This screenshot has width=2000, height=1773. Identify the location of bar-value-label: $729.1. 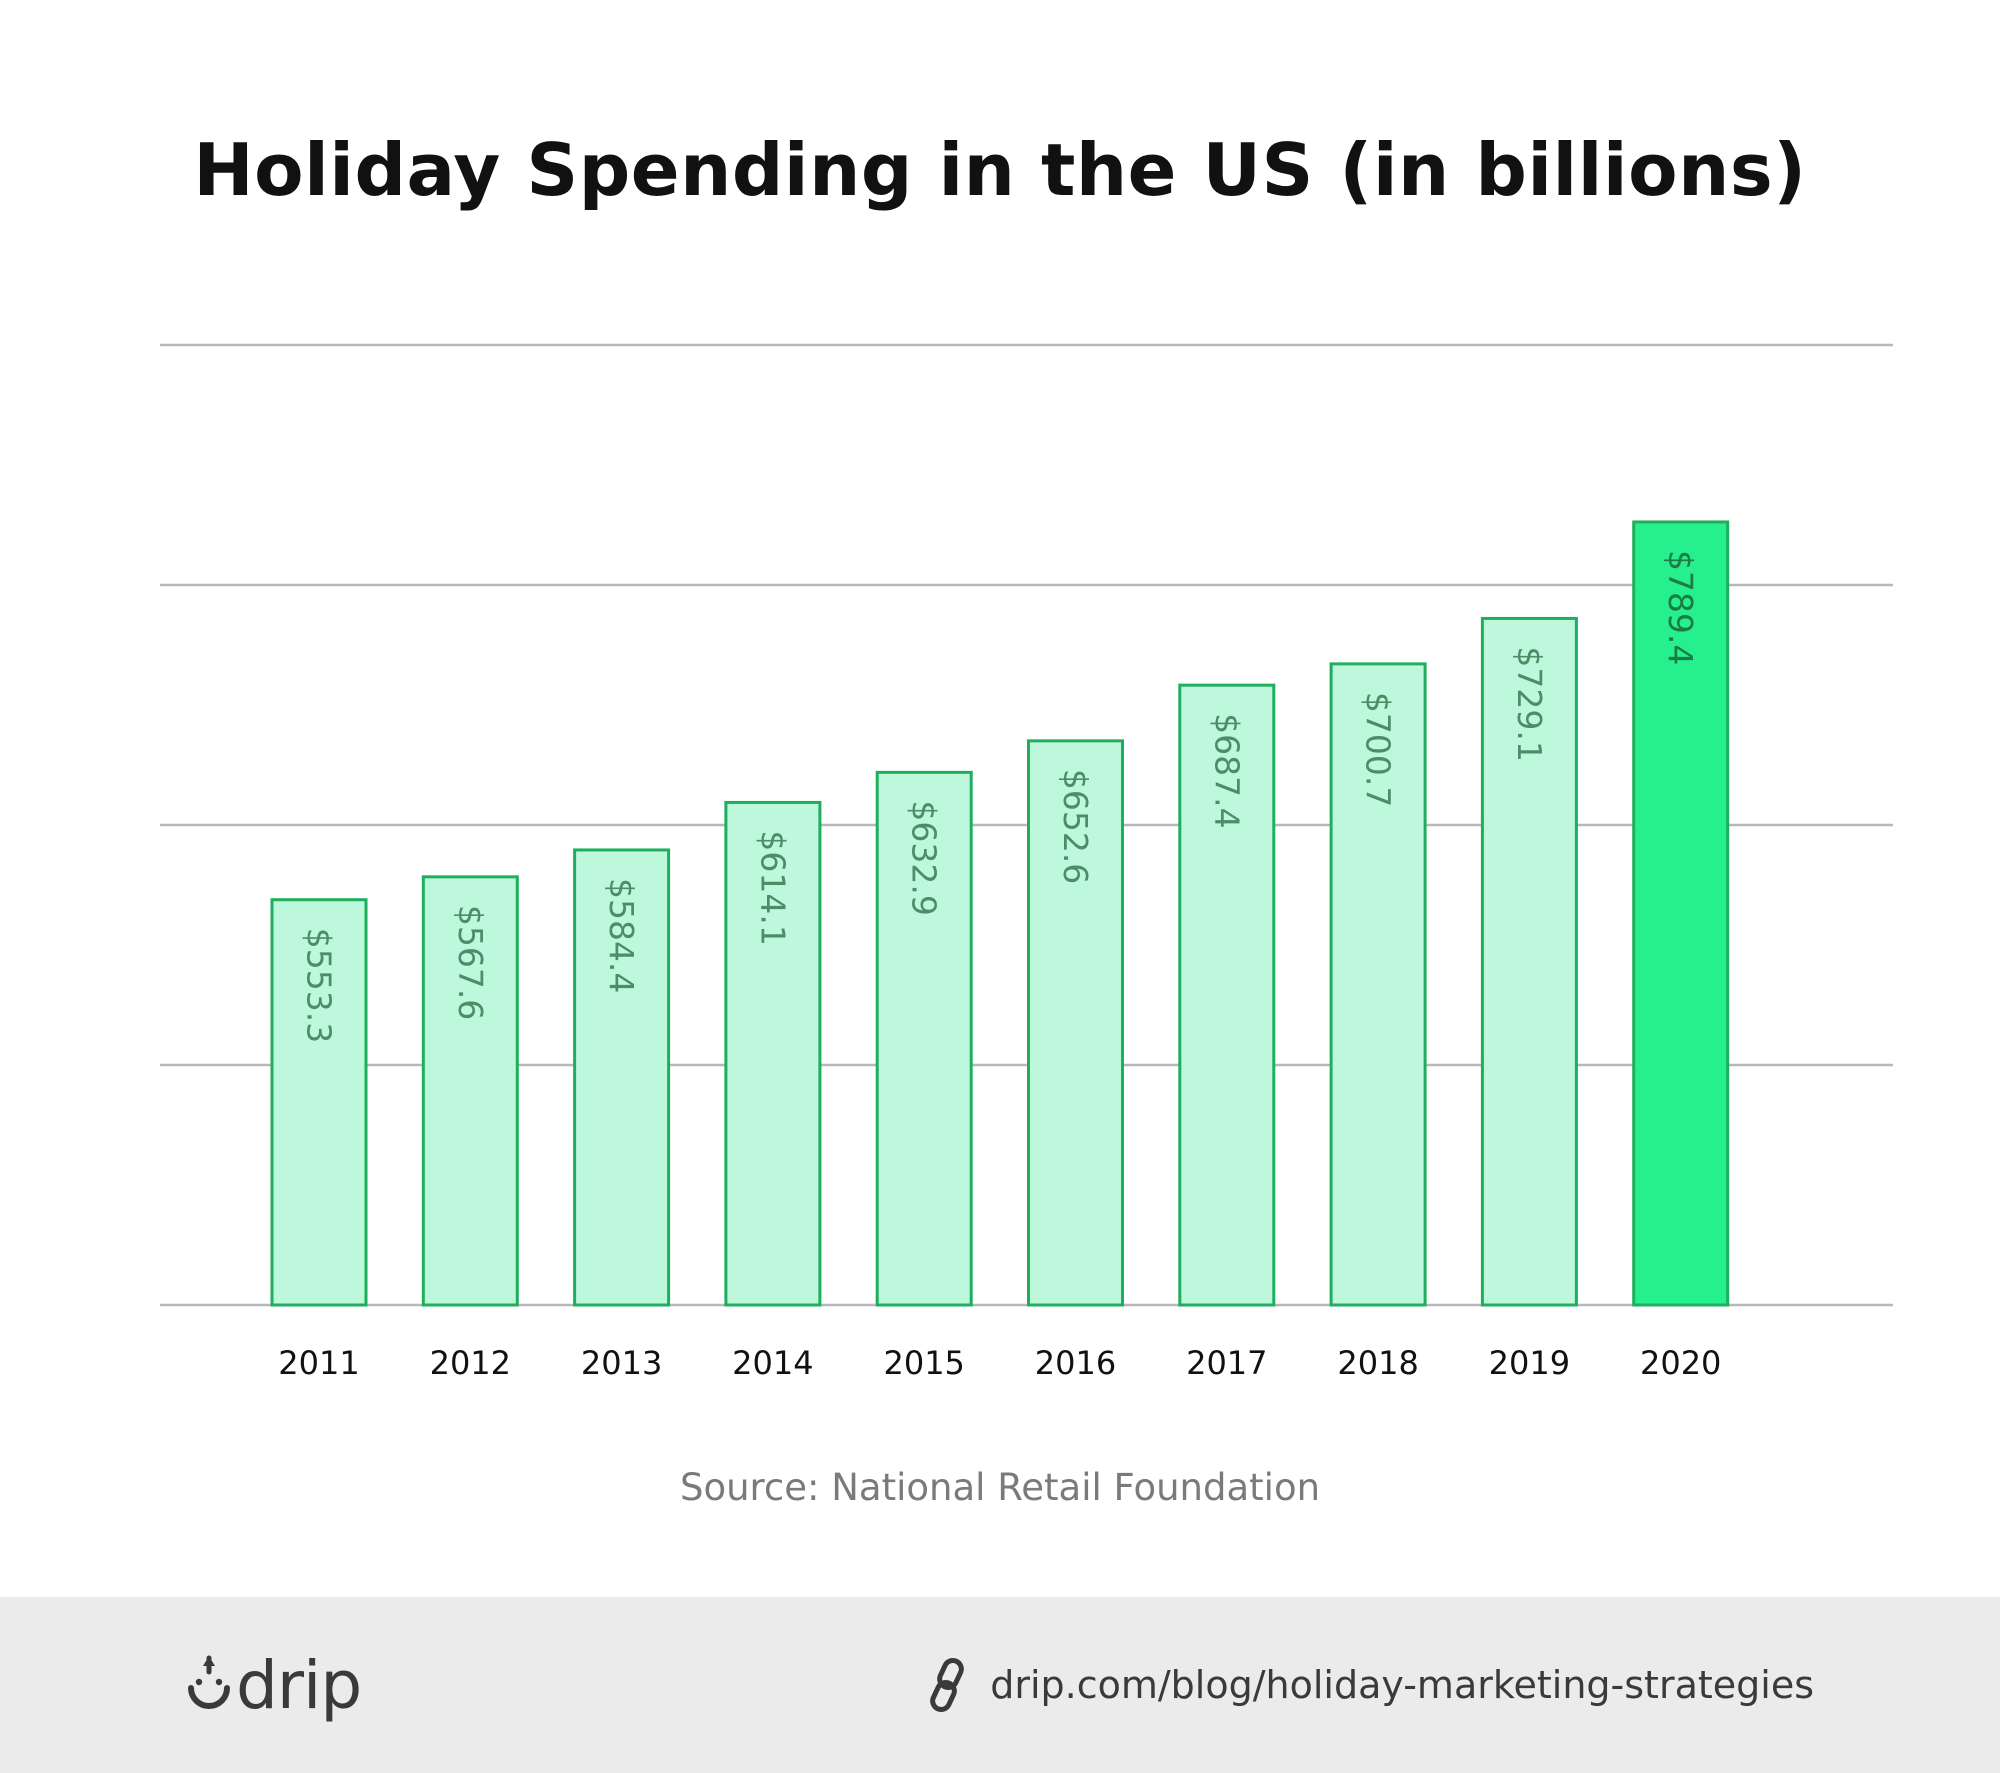
(1529, 703).